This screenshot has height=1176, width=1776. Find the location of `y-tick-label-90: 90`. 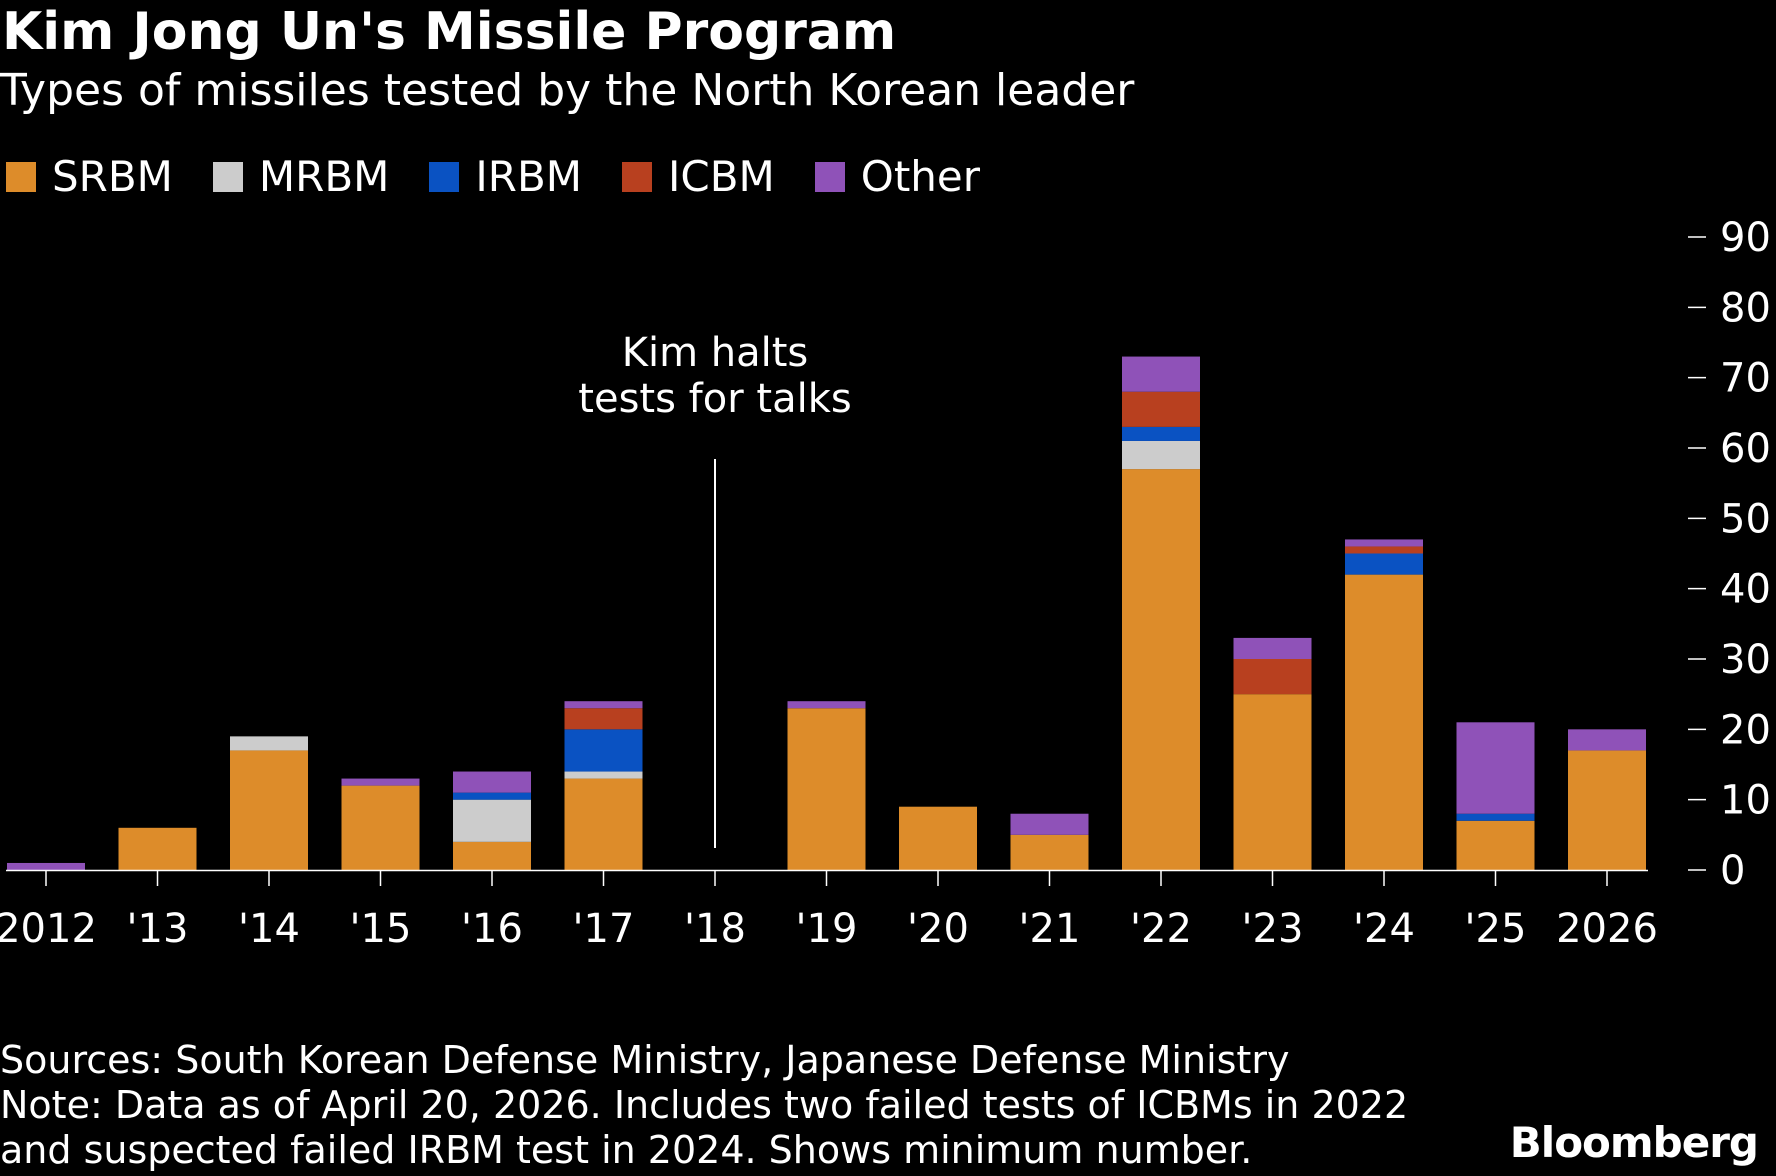

y-tick-label-90: 90 is located at coordinates (1745, 238).